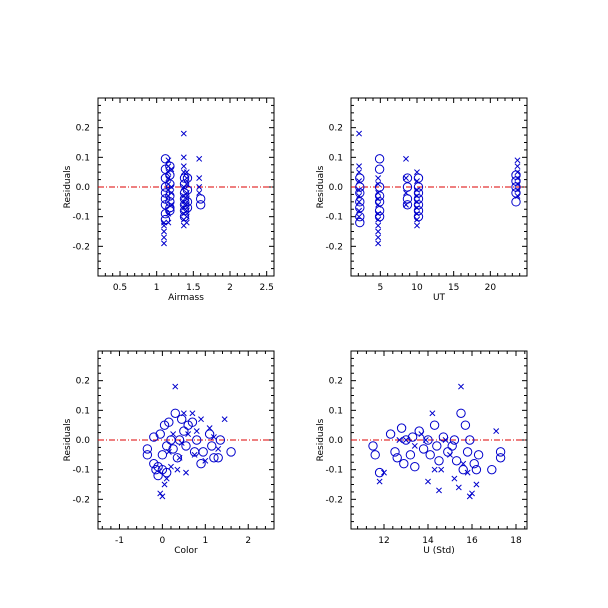  Describe the element at coordinates (491, 288) in the screenshot. I see `x-tick-label: 20` at that location.